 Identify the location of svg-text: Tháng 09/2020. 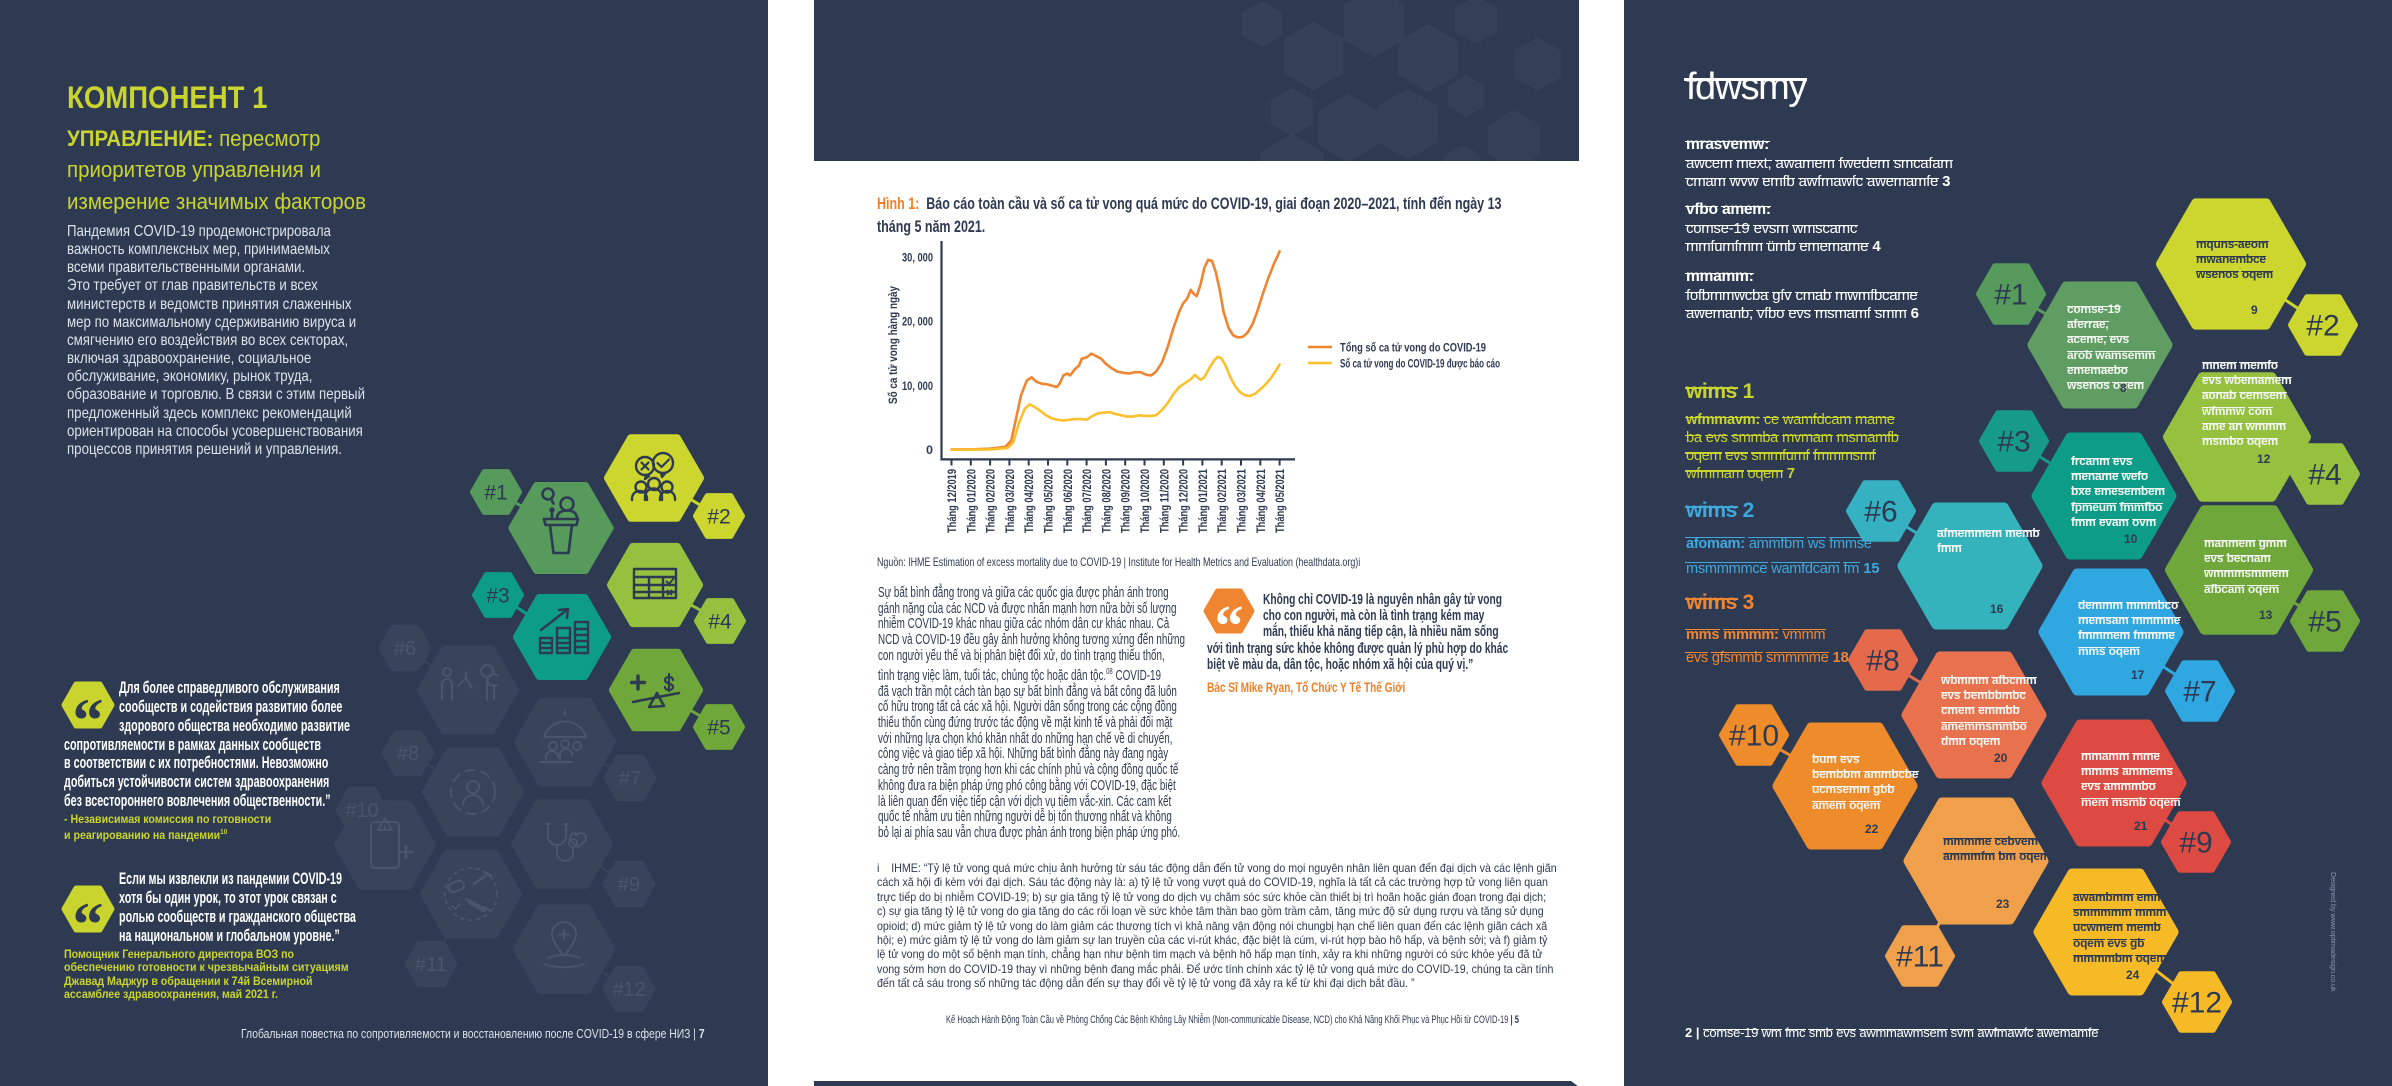
(1126, 501).